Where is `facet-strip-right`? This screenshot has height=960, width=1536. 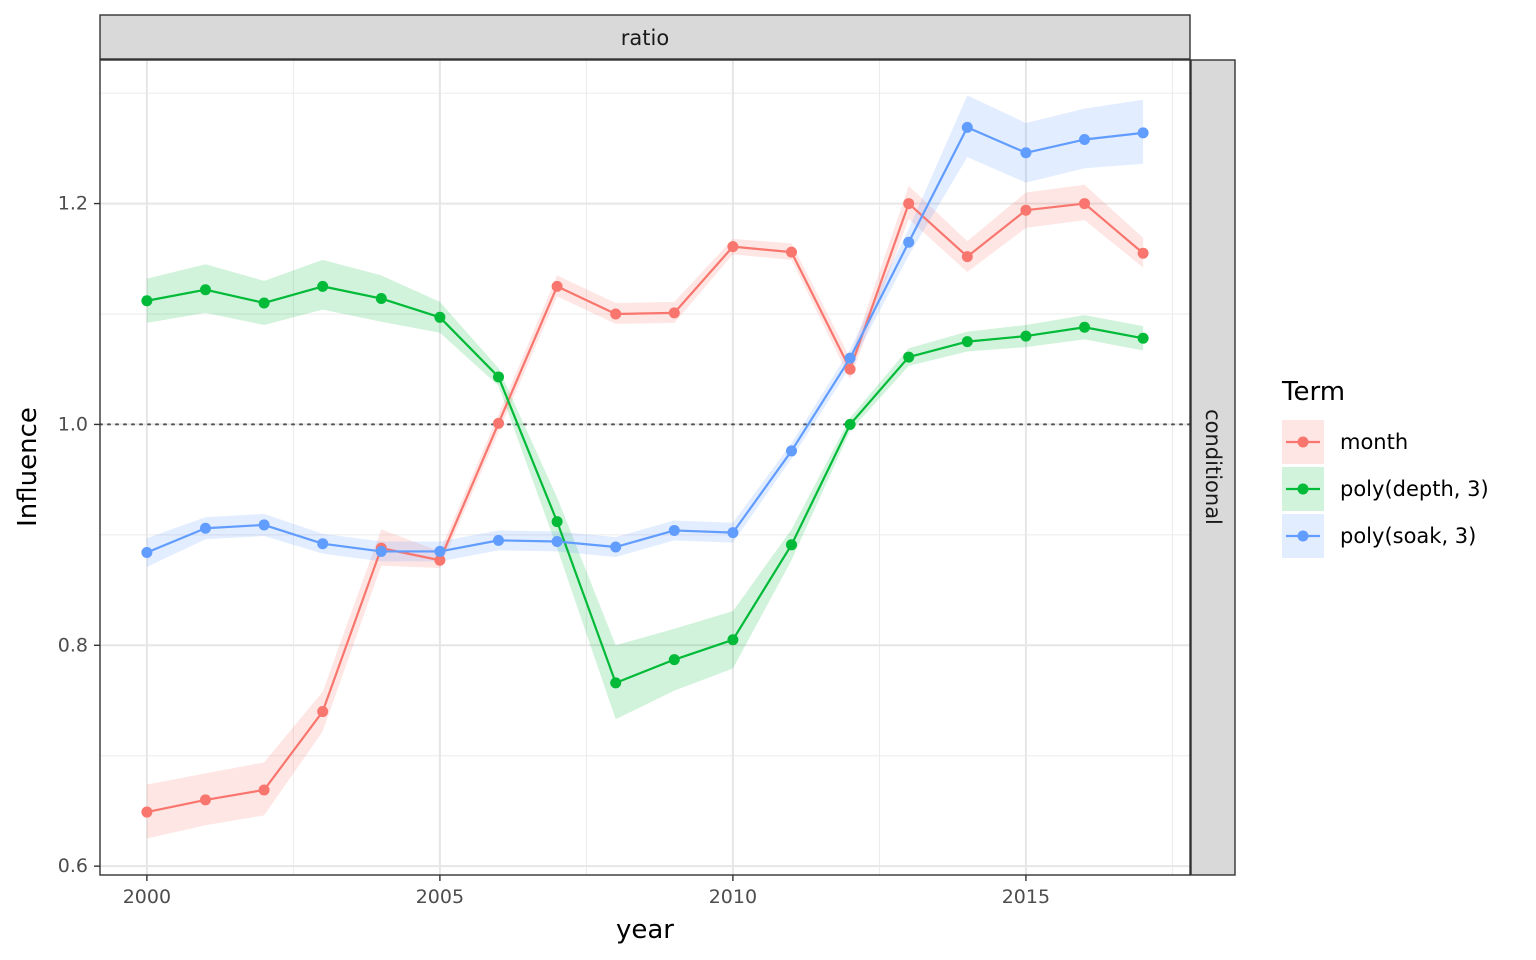 facet-strip-right is located at coordinates (1213, 467).